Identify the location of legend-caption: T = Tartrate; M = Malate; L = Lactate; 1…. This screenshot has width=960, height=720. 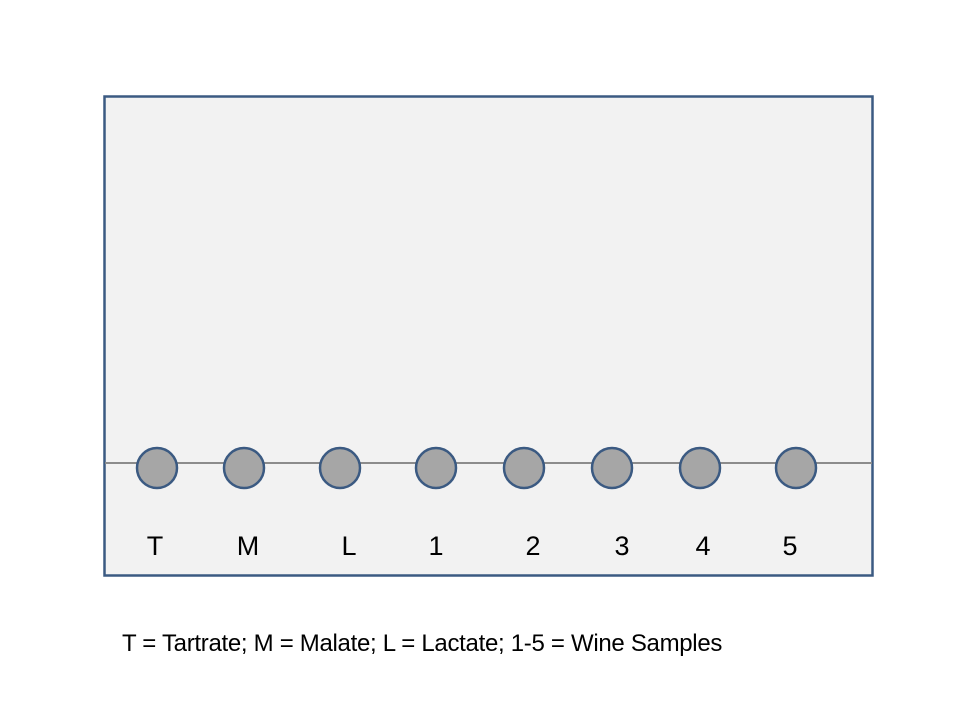
(422, 643).